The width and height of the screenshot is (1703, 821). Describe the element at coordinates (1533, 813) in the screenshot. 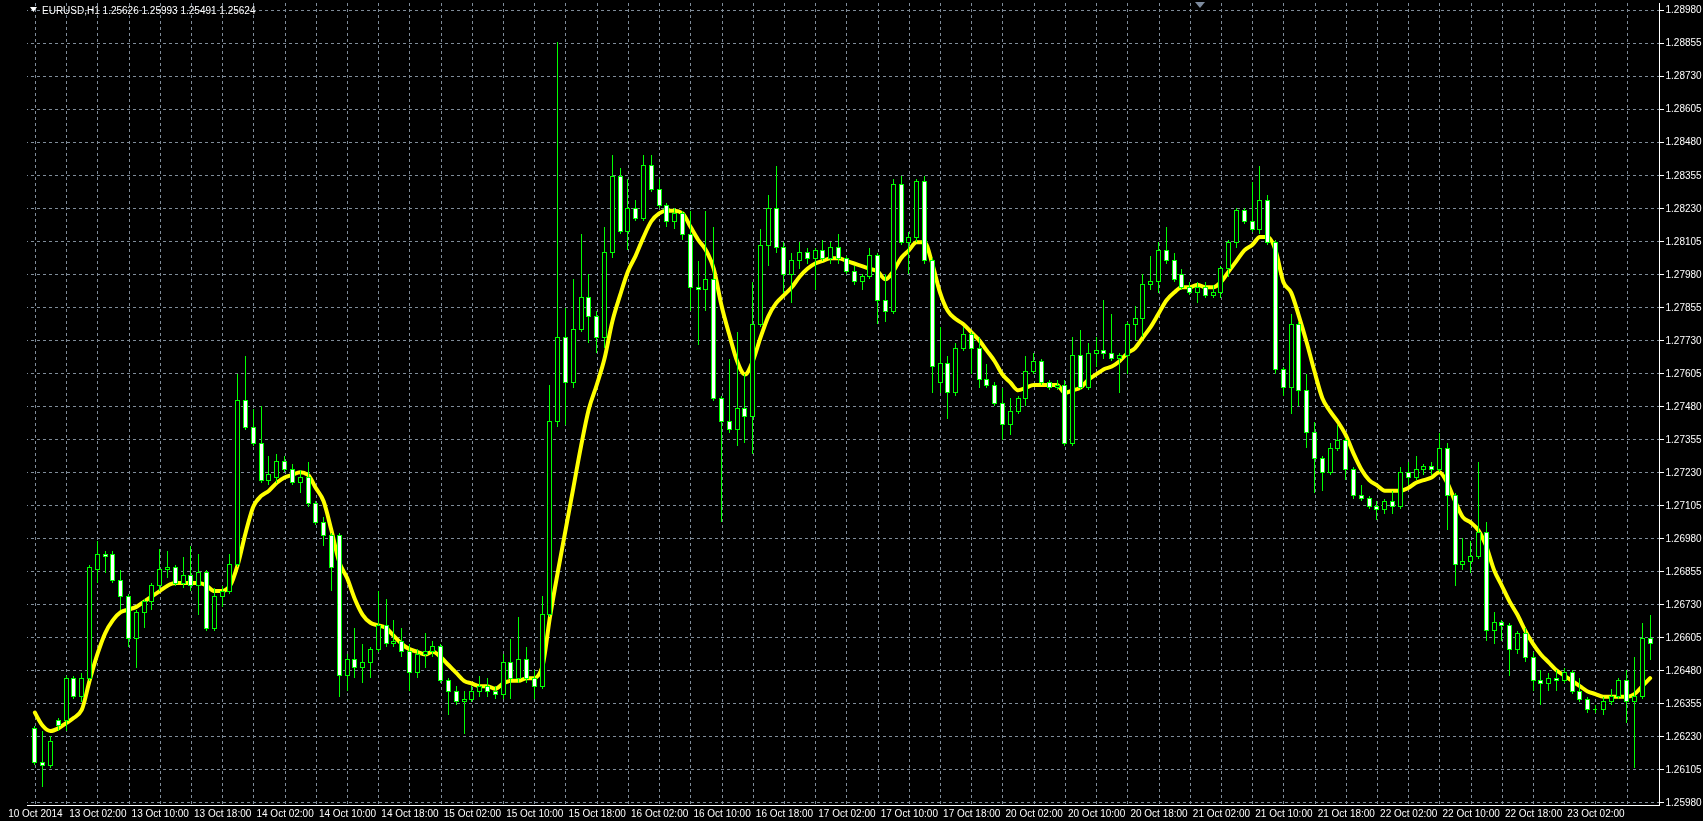

I see `x-tick-label: 22 Oct 18:00` at that location.